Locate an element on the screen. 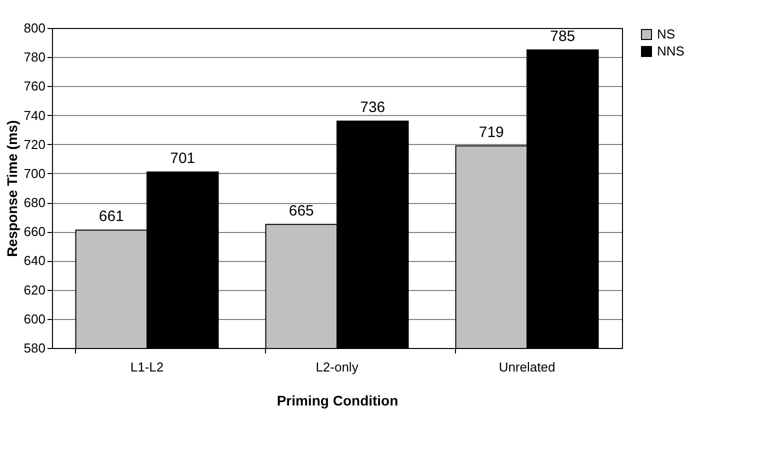 The image size is (759, 457). y-axis-title: Response Time (ms) is located at coordinates (12, 188).